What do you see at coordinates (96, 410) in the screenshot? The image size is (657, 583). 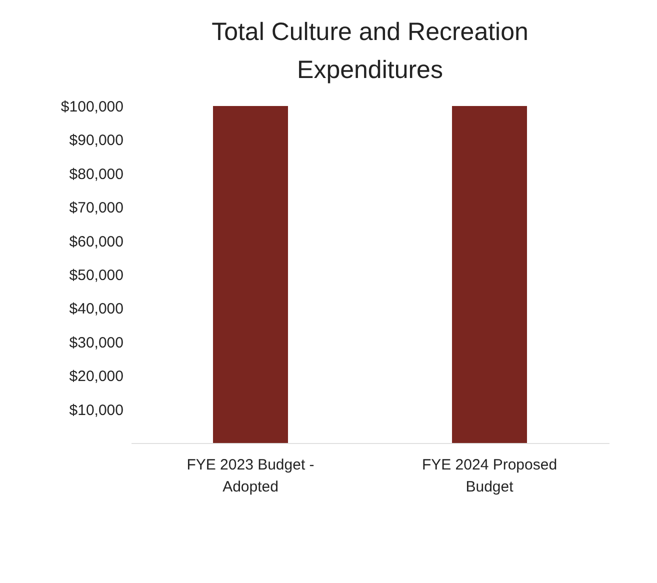 I see `y-tick-label: $10,000` at bounding box center [96, 410].